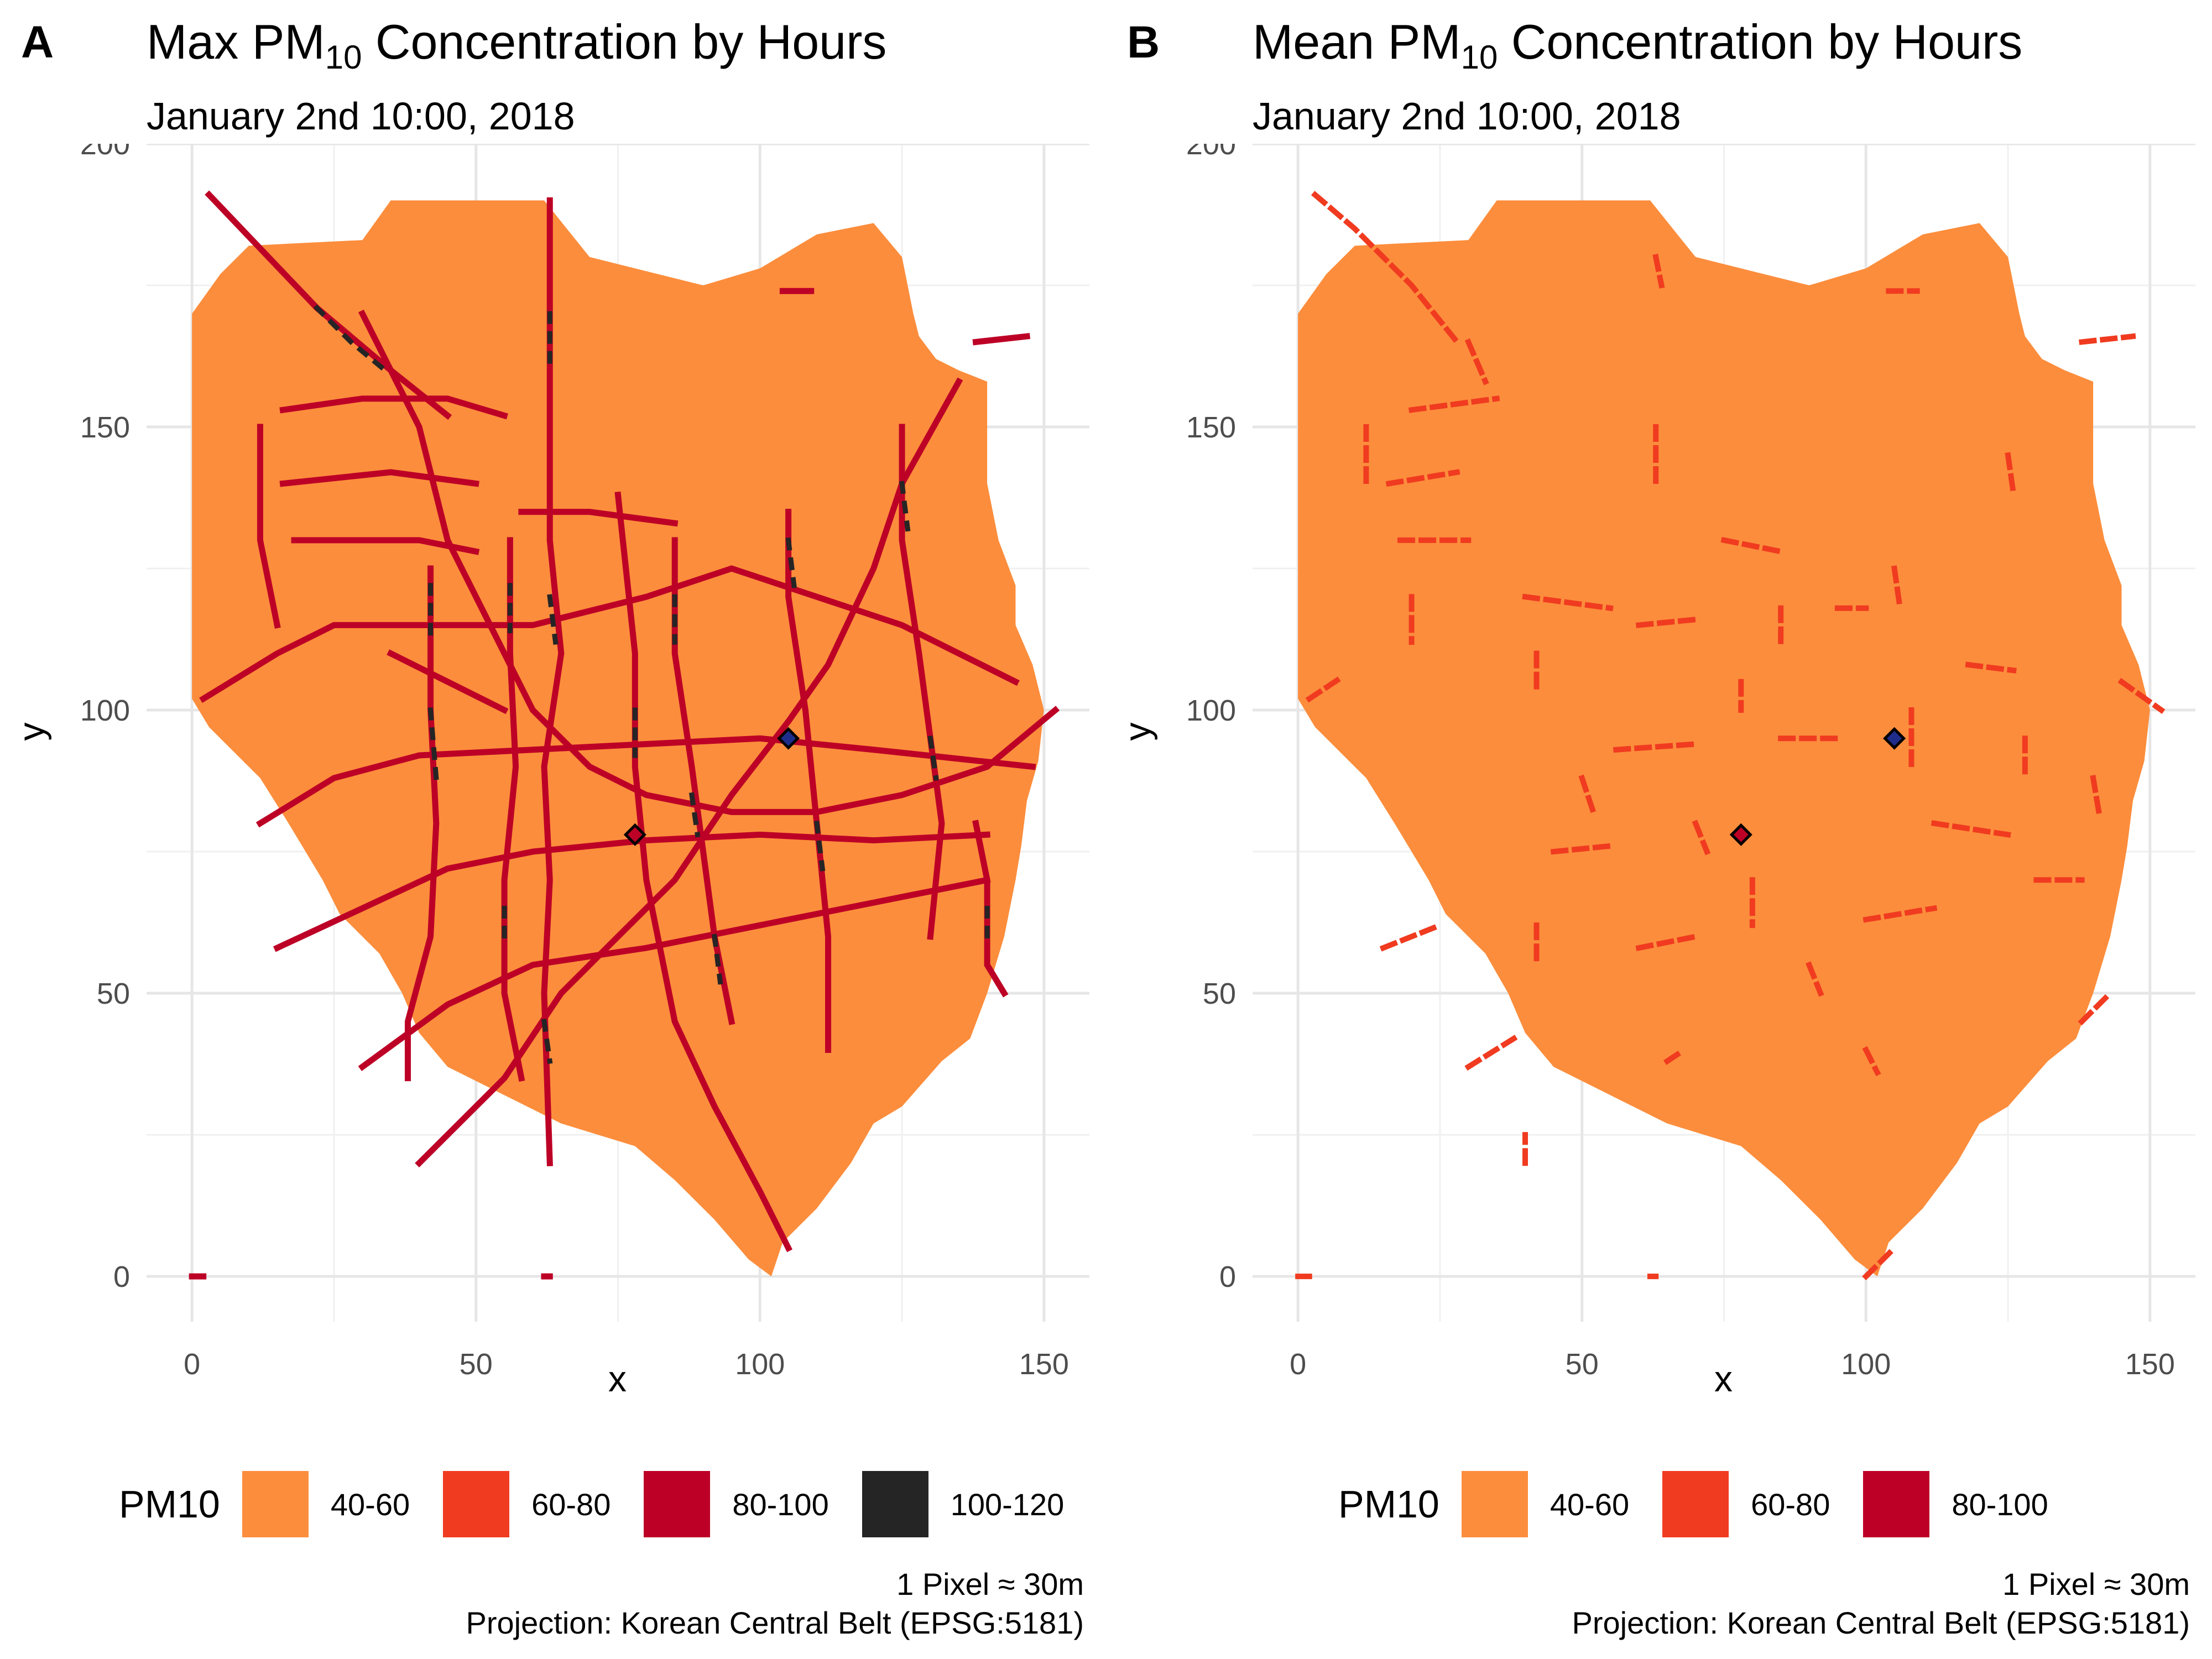 This screenshot has width=2212, height=1659. What do you see at coordinates (236, 42) in the screenshot?
I see `title-prefix: Max PM` at bounding box center [236, 42].